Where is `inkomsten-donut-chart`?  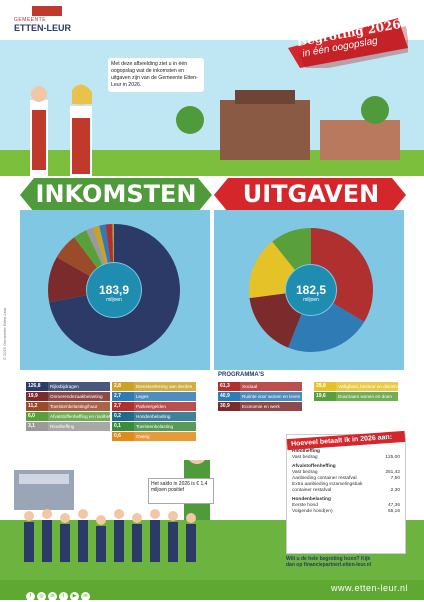 inkomsten-donut-chart is located at coordinates (114, 290).